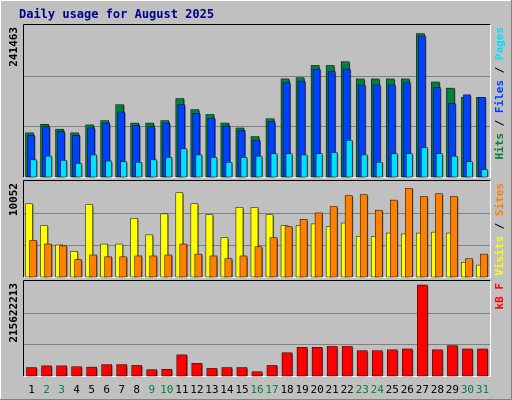 The width and height of the screenshot is (512, 400). I want to click on x-tick-label-day-19: 19, so click(301, 389).